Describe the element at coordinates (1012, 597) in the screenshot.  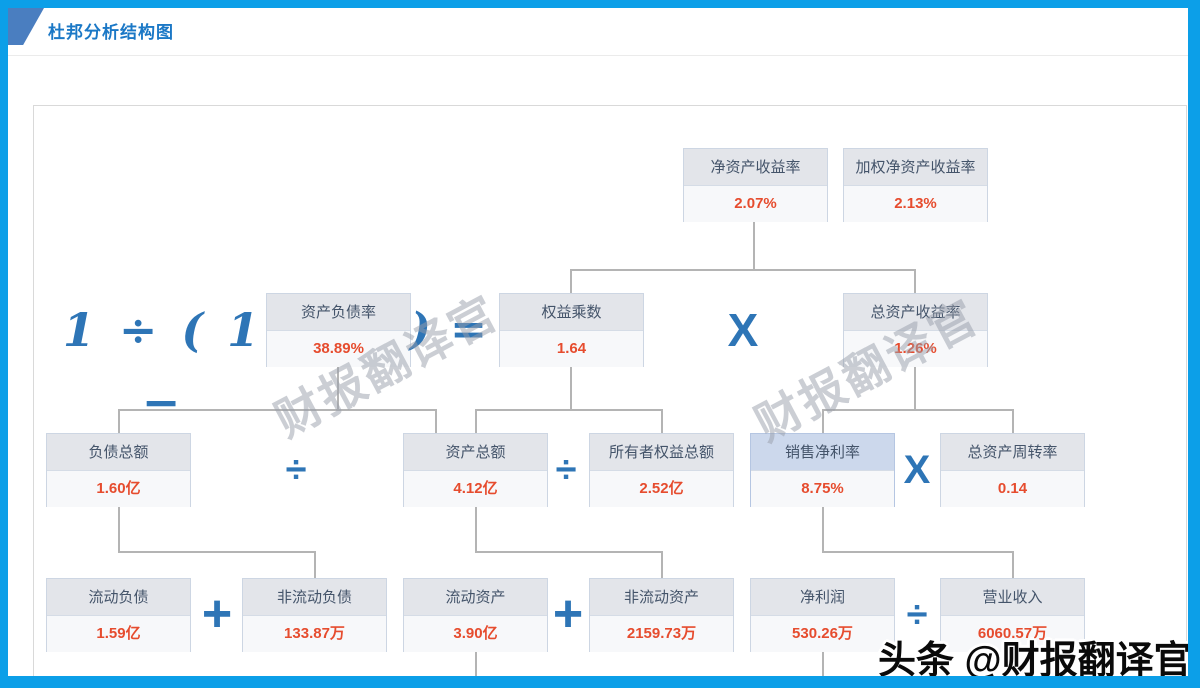
I see `node-label: 营业收入` at that location.